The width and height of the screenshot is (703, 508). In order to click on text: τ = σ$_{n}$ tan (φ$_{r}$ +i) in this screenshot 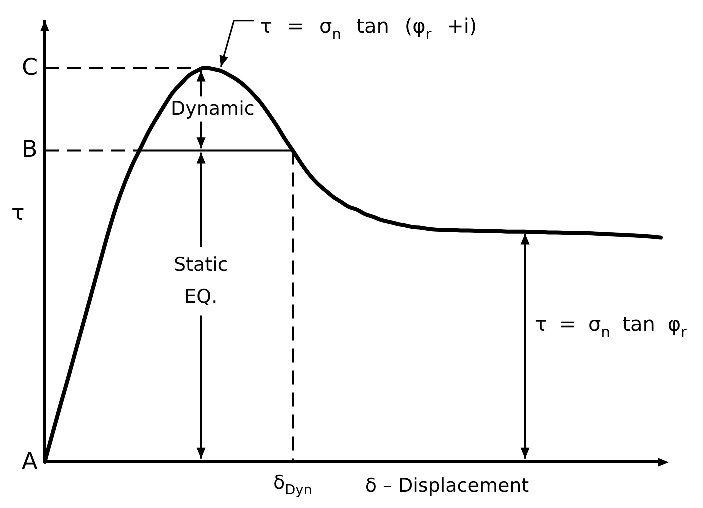, I will do `click(369, 28)`.